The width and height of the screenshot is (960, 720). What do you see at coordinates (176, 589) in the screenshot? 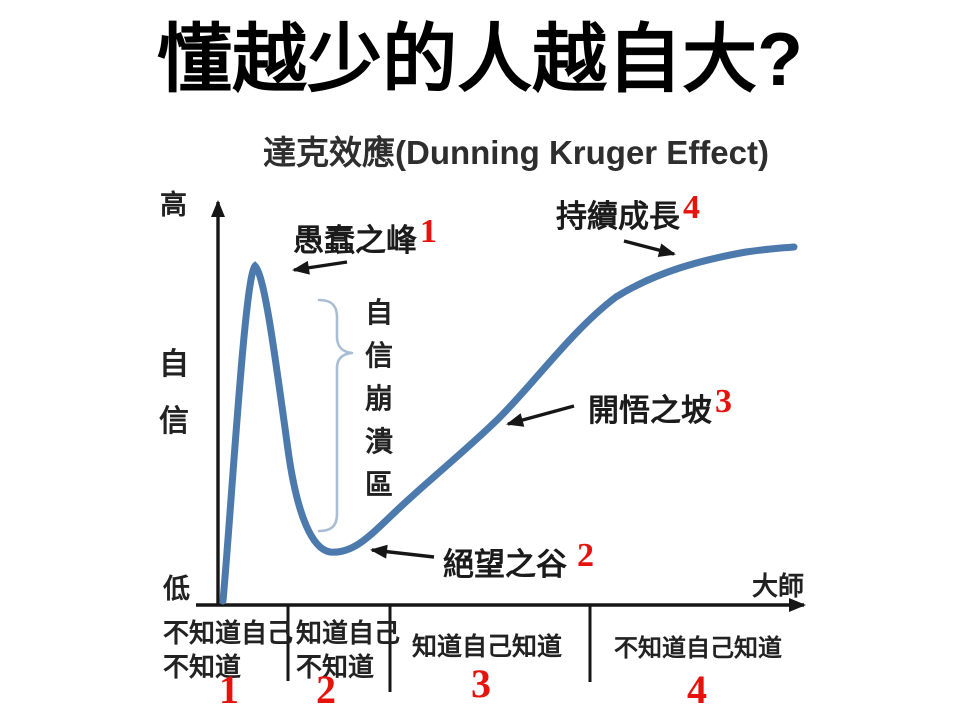
I see `y-axis-low-label: 低` at bounding box center [176, 589].